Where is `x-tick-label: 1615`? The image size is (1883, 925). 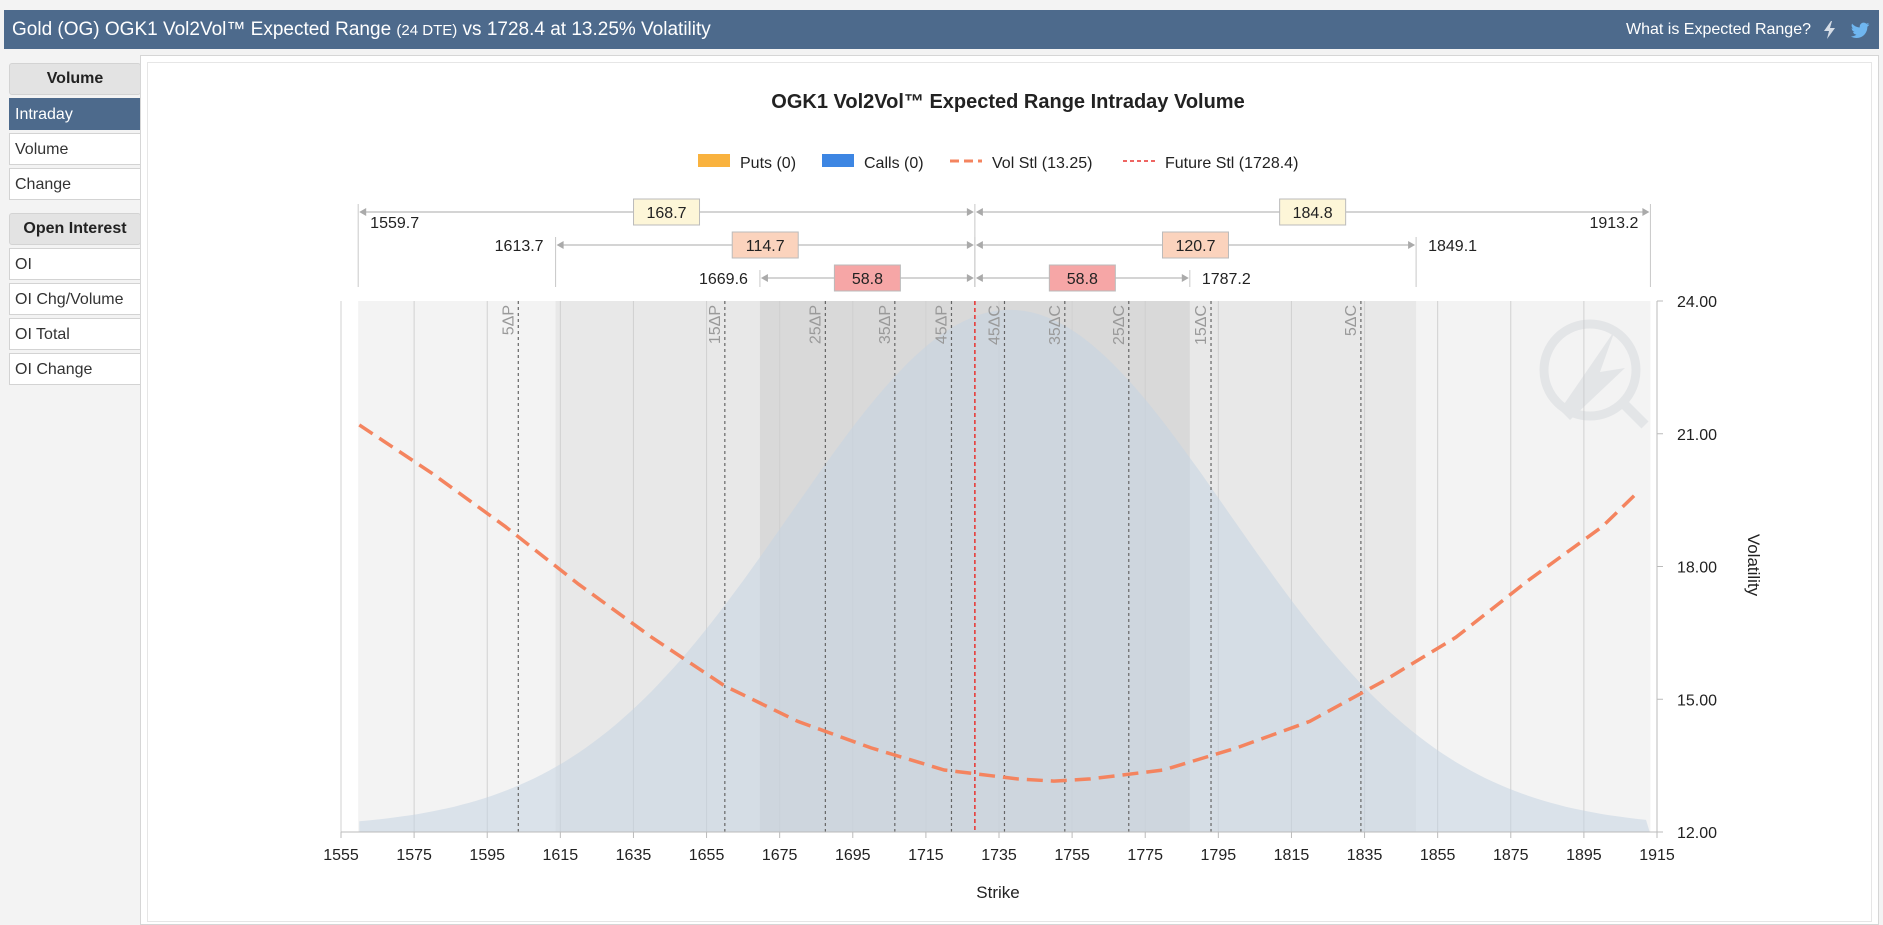
x-tick-label: 1615 is located at coordinates (561, 855).